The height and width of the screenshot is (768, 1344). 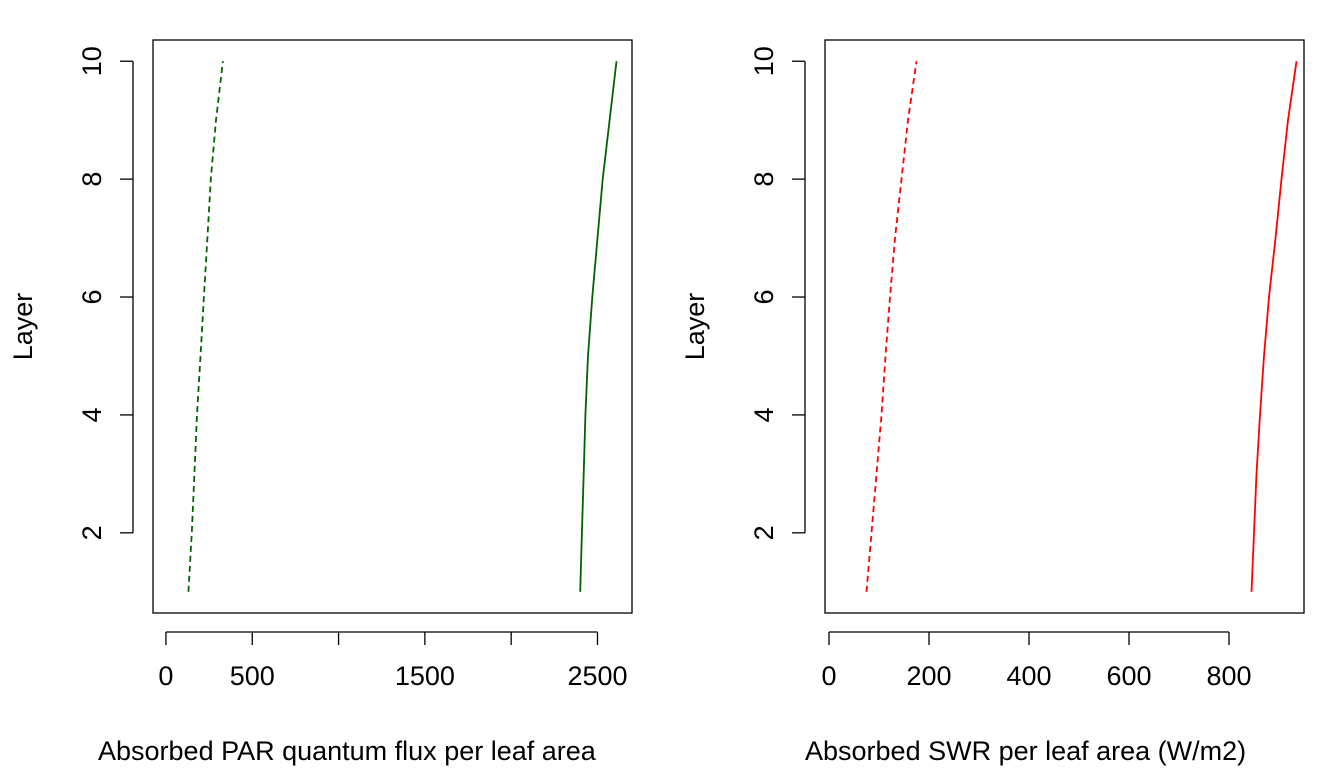 What do you see at coordinates (1028, 676) in the screenshot?
I see `x-tick-label: 400` at bounding box center [1028, 676].